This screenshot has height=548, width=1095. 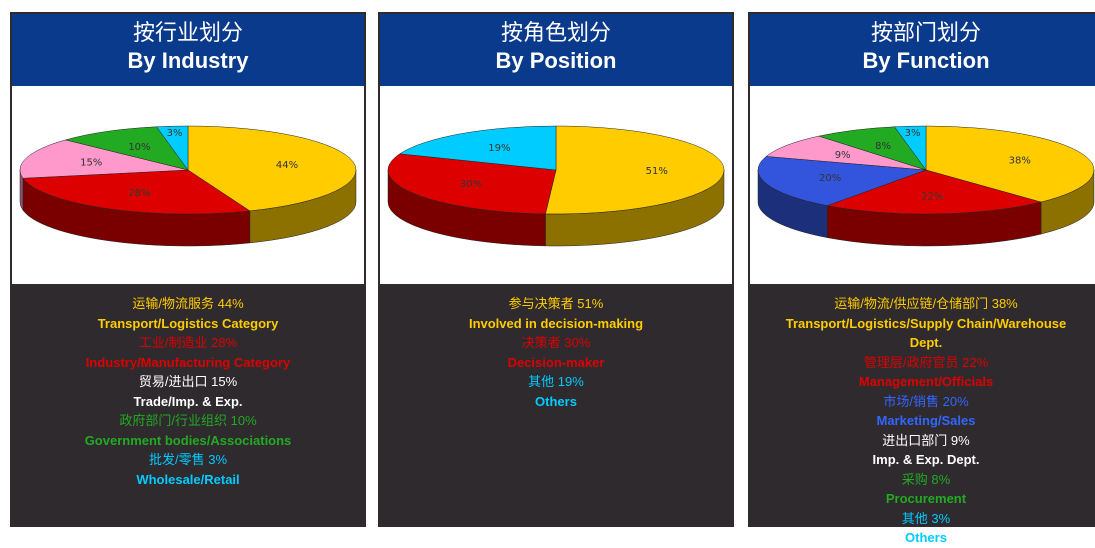 What do you see at coordinates (590, 303) in the screenshot?
I see `legend-value: 51%` at bounding box center [590, 303].